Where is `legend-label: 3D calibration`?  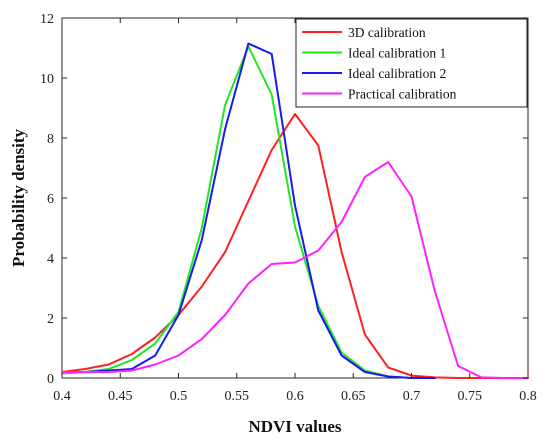
legend-label: 3D calibration is located at coordinates (387, 32).